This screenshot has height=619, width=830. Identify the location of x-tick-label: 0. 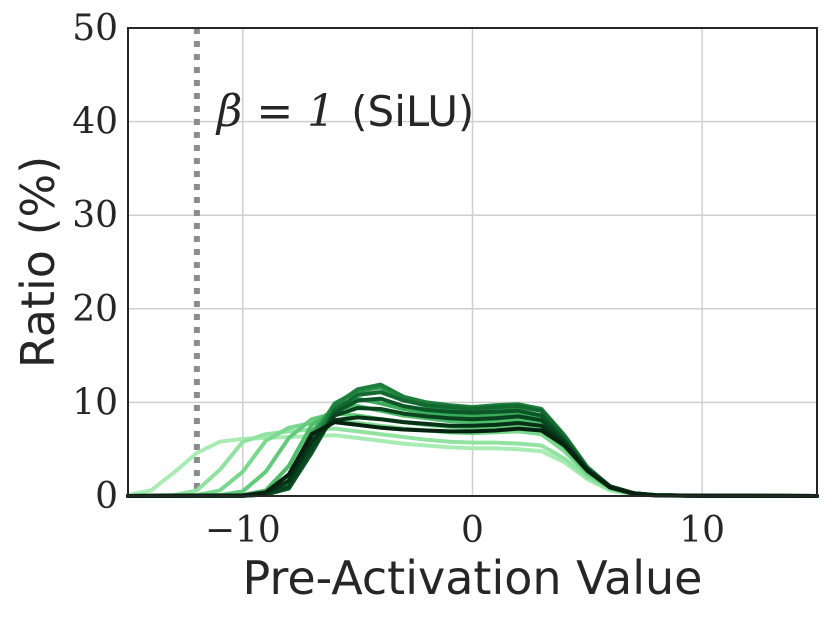
(472, 530).